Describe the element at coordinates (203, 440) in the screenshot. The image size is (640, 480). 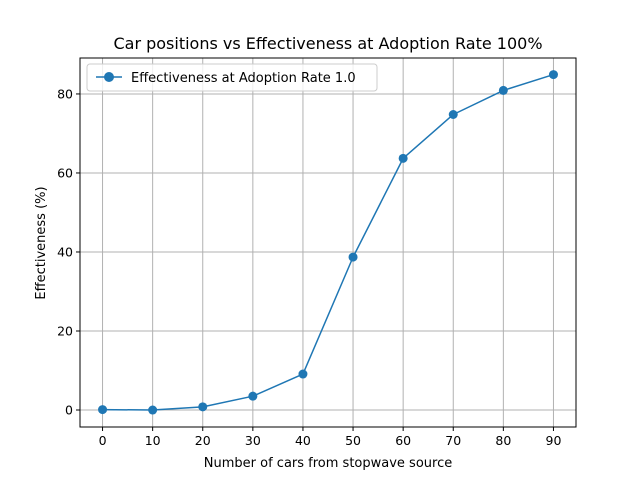
I see `x-tick-label: 20` at that location.